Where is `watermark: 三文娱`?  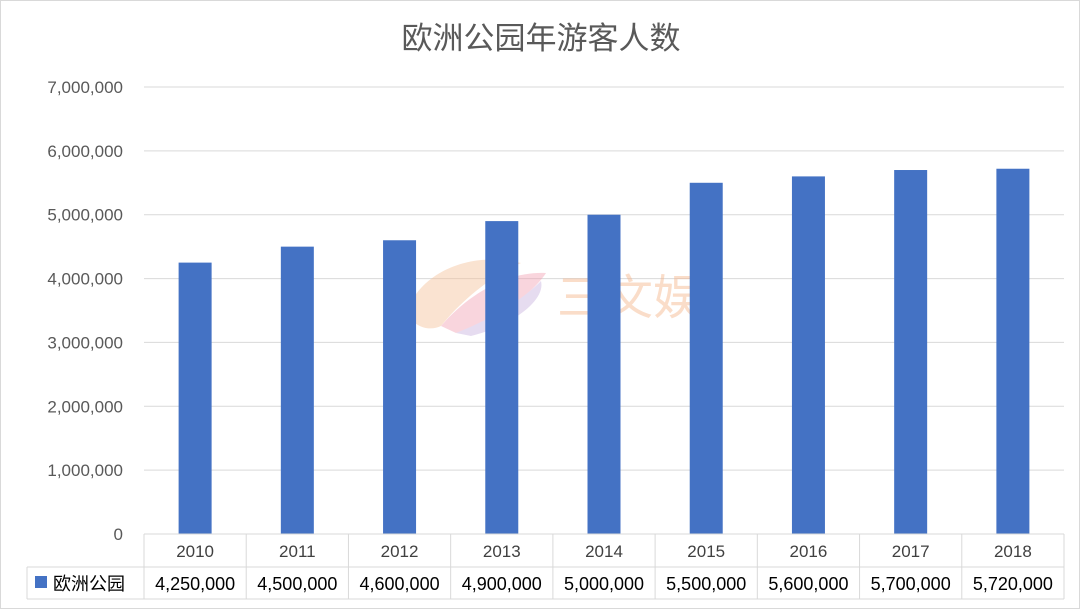 watermark: 三文娱 is located at coordinates (553, 297).